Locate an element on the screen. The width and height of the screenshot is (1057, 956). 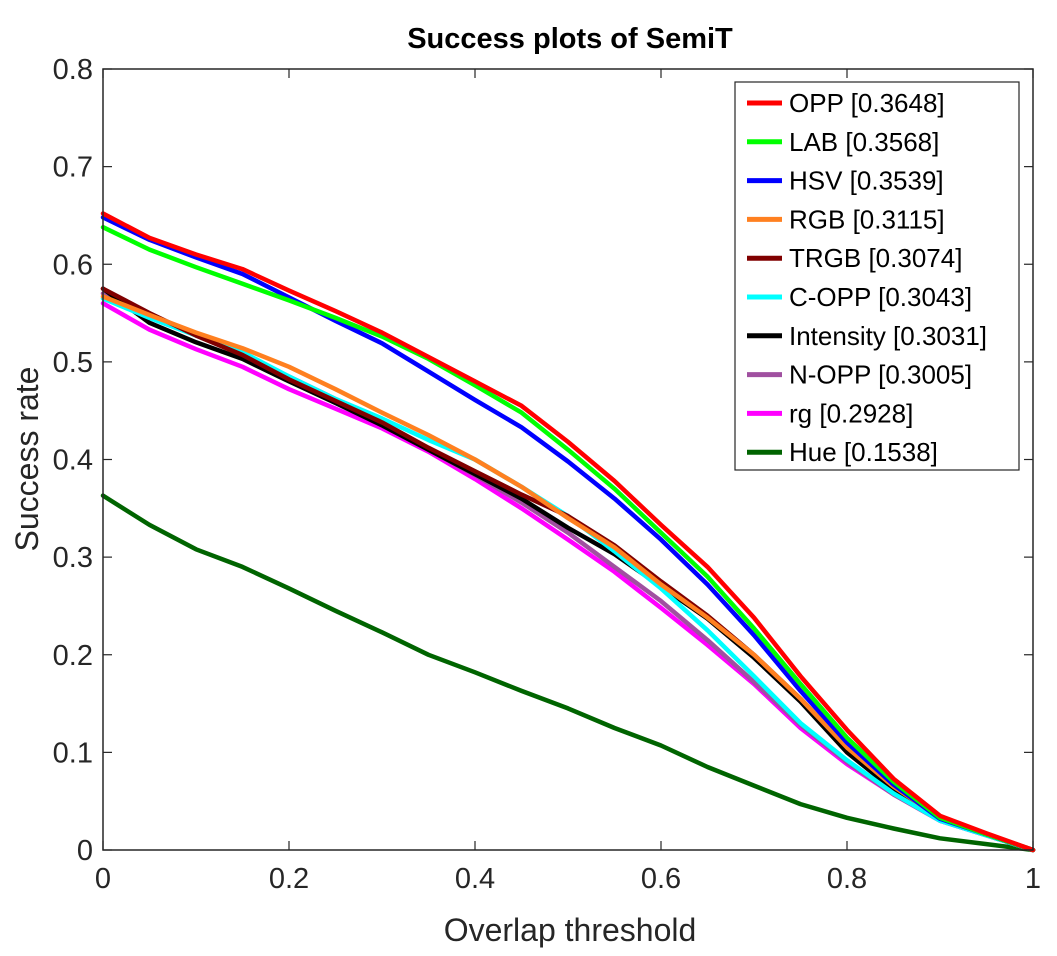
y-tick-label: 0.5 is located at coordinates (73, 363).